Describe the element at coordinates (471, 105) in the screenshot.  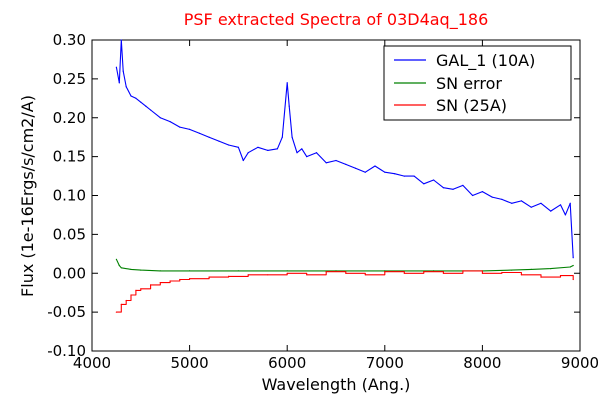
I see `legend-label-sn: SN (25A)` at that location.